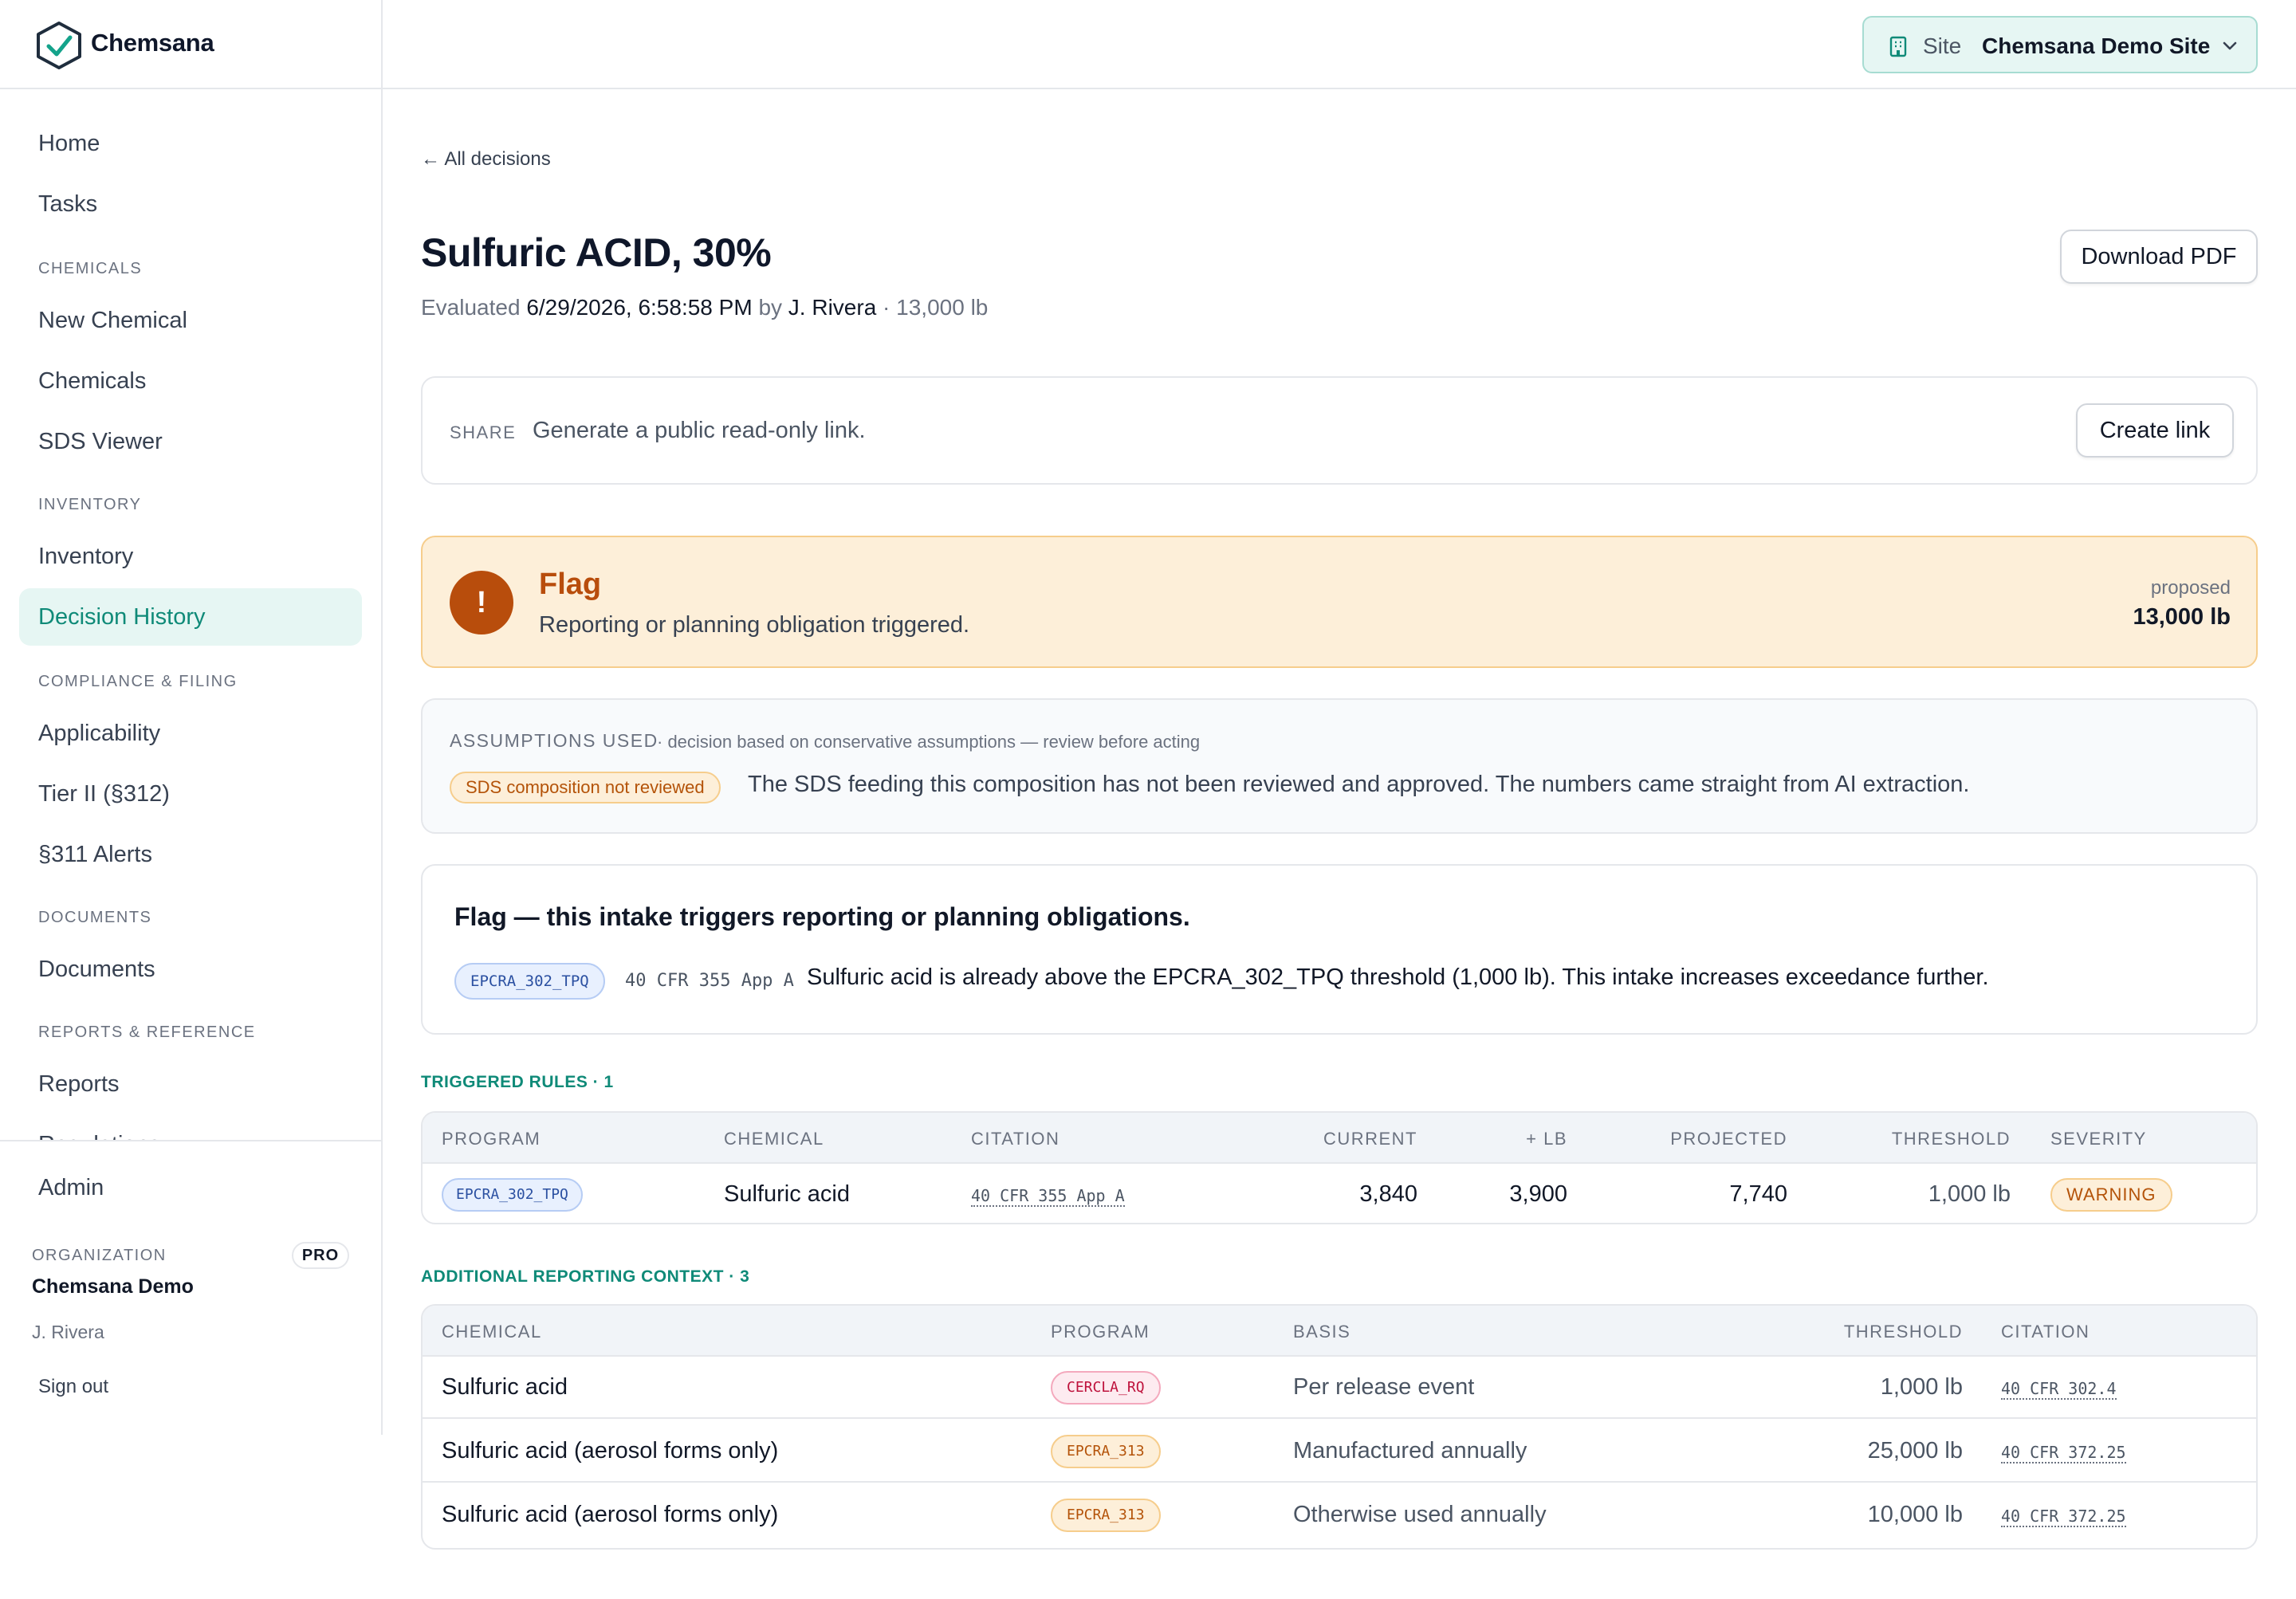  I want to click on nav-item-311-alerts: §311 Alerts, so click(95, 854).